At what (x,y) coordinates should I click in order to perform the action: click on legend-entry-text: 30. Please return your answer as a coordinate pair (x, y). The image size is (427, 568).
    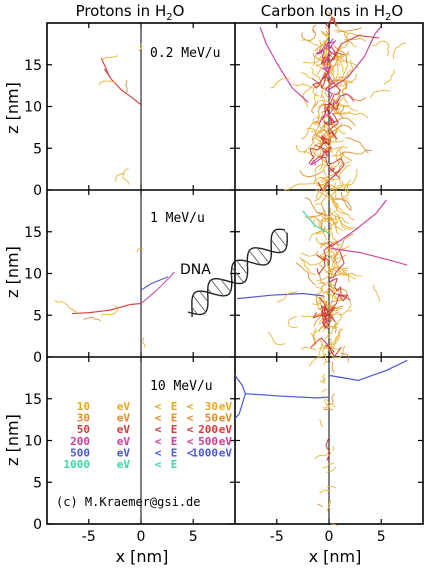
    Looking at the image, I should click on (83, 418).